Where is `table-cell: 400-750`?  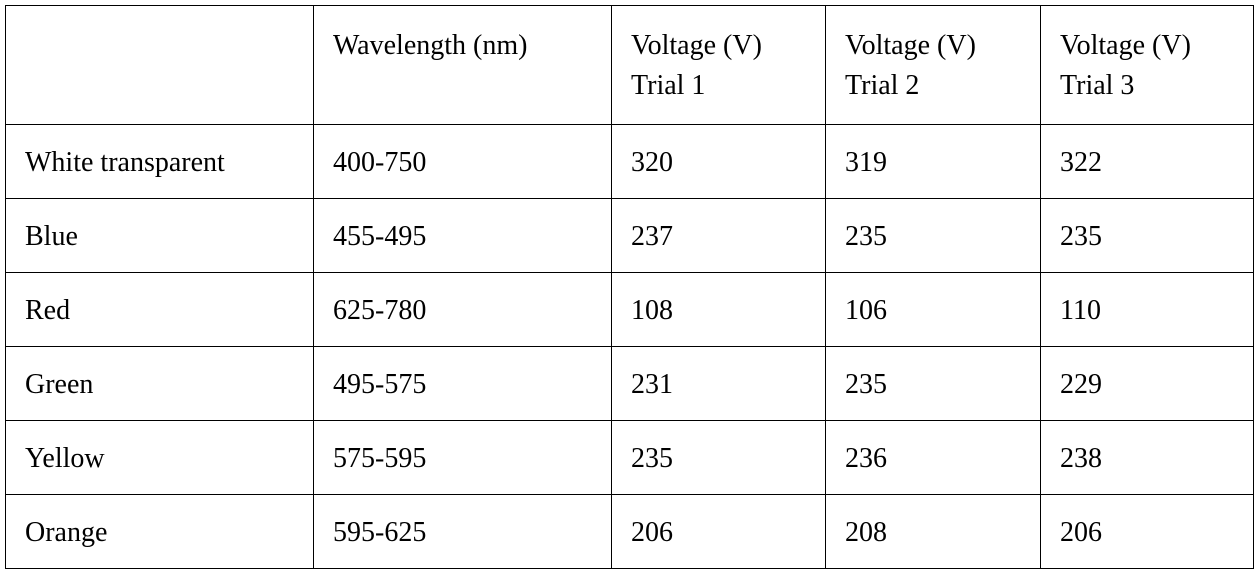 table-cell: 400-750 is located at coordinates (462, 161).